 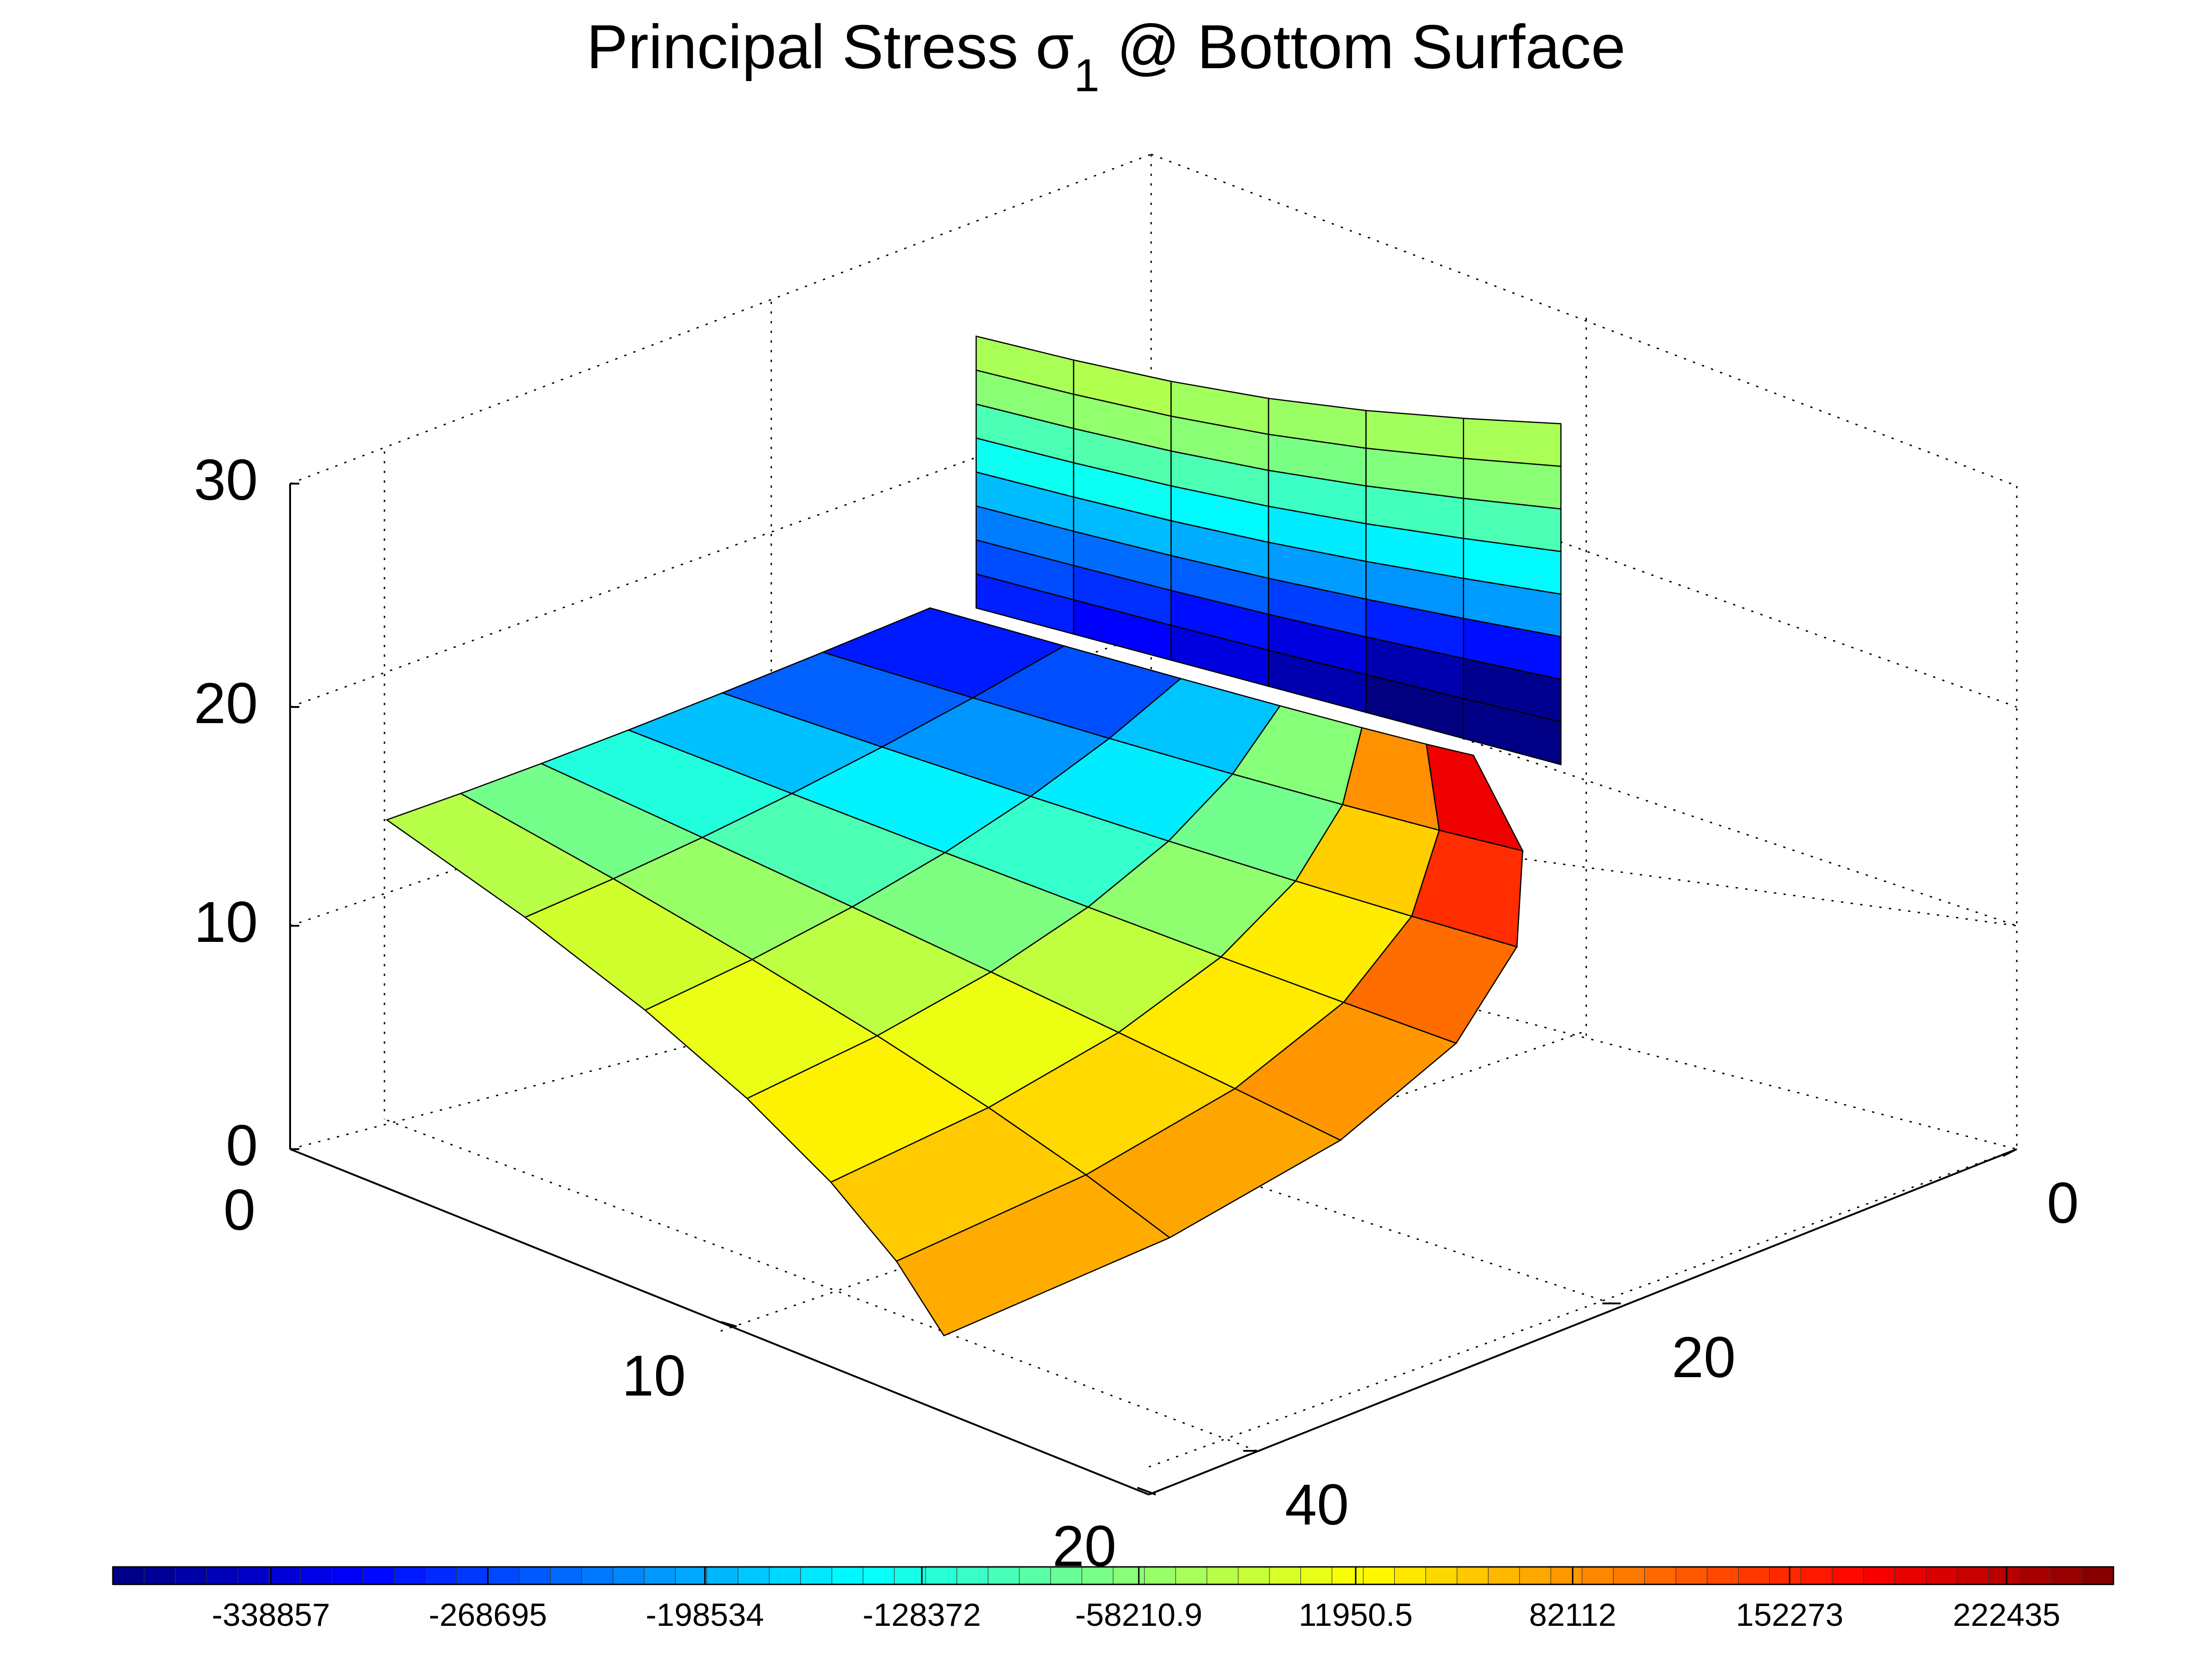 What do you see at coordinates (242, 1146) in the screenshot?
I see `z-tick-label-0: 0` at bounding box center [242, 1146].